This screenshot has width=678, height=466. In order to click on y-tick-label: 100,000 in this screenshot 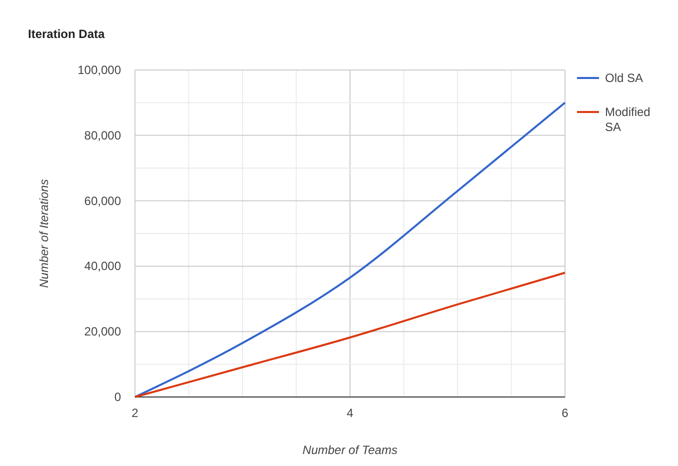, I will do `click(100, 70)`.